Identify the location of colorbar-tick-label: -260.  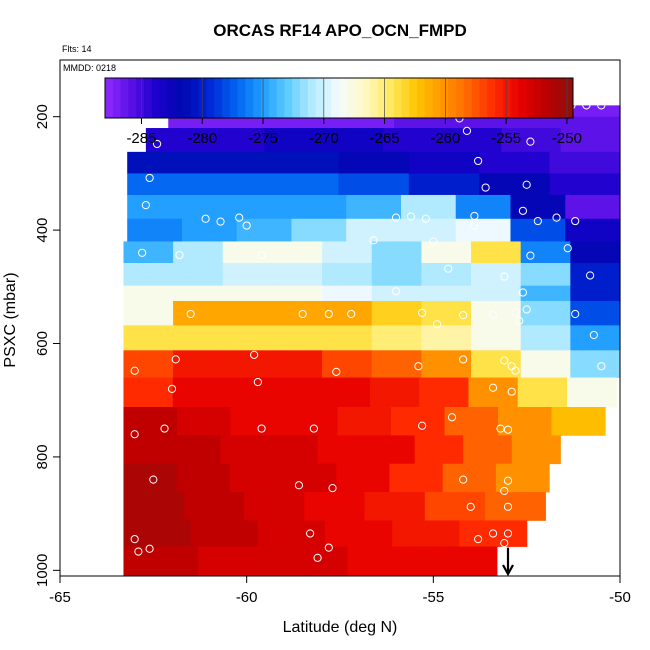
(445, 138).